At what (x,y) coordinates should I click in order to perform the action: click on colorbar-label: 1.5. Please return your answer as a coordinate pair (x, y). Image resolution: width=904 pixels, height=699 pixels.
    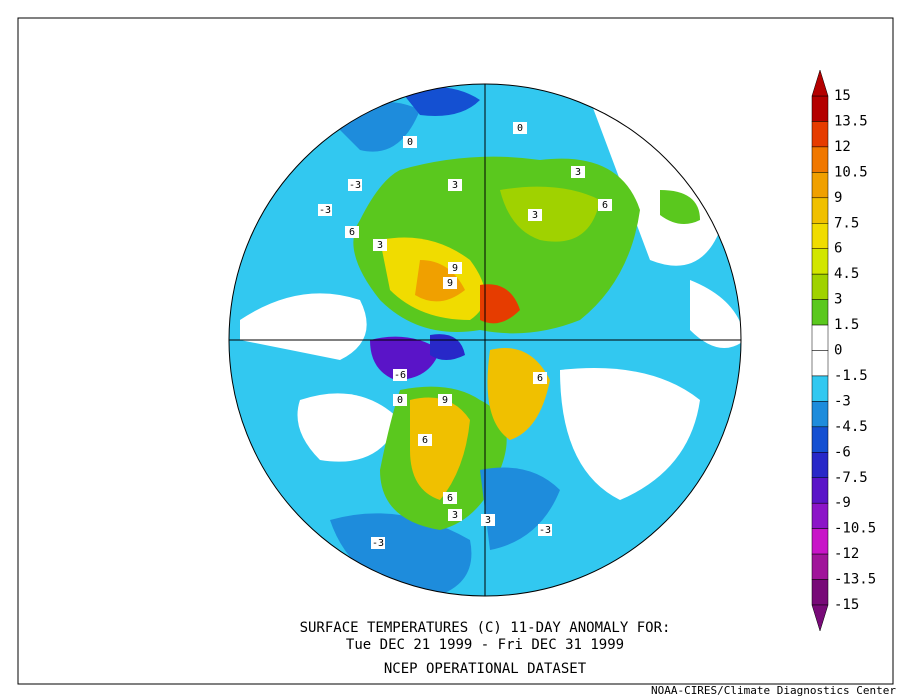
    Looking at the image, I should click on (846, 325).